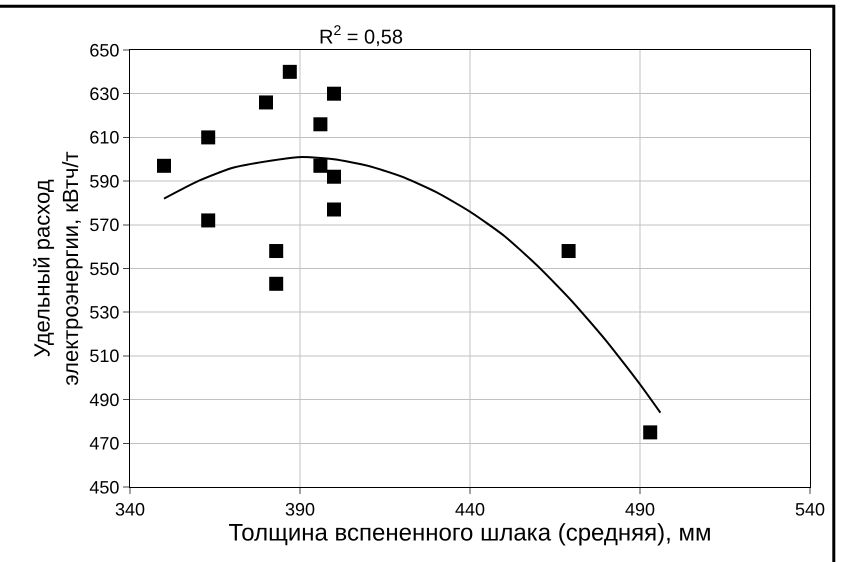 The height and width of the screenshot is (562, 850). Describe the element at coordinates (104, 312) in the screenshot. I see `y-tick-label: 530` at that location.